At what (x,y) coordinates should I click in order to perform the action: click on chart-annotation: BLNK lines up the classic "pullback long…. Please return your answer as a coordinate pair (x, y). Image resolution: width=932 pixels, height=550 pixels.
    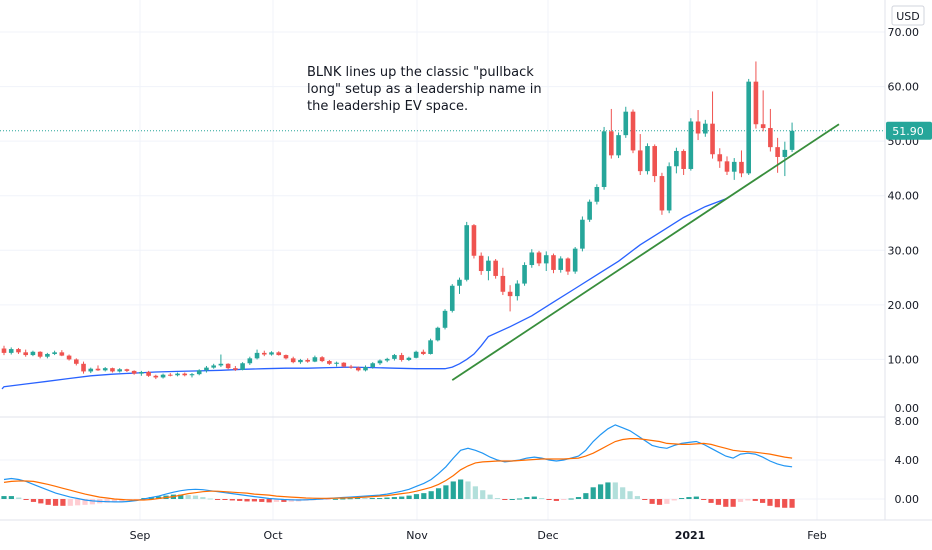
    Looking at the image, I should click on (424, 89).